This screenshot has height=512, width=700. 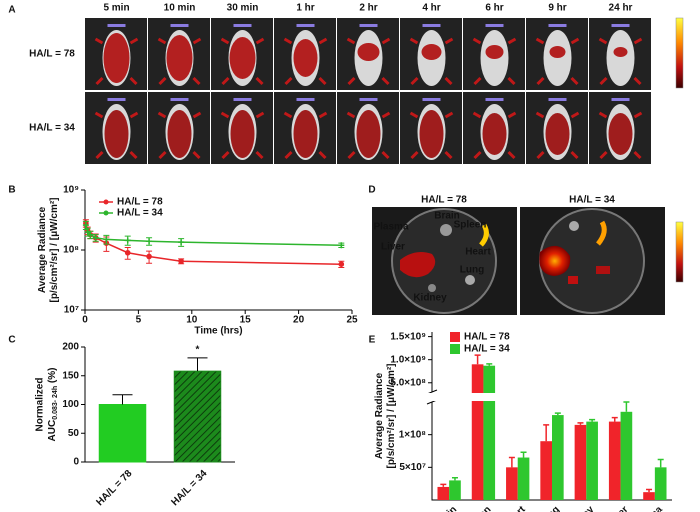 What do you see at coordinates (393, 247) in the screenshot?
I see `organ-label: Liver` at bounding box center [393, 247].